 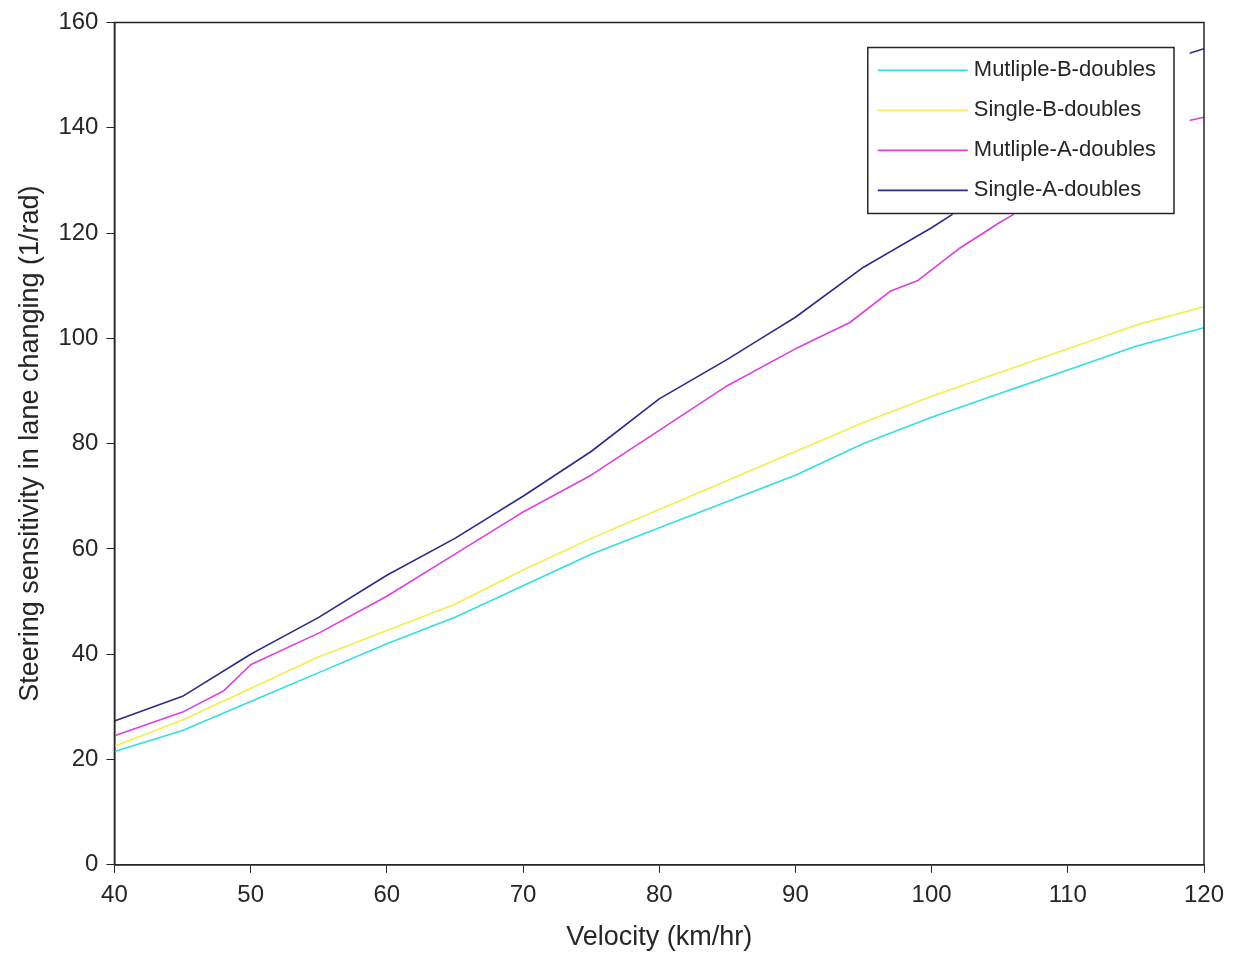 I want to click on x-tick-label: 80, so click(x=659, y=893).